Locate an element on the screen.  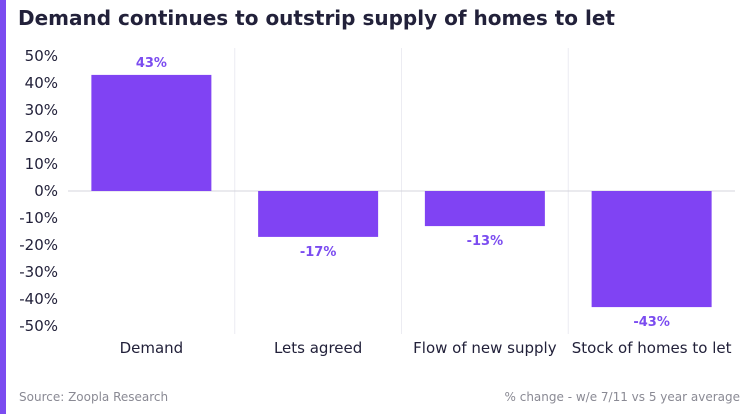
bar-flow-of-new-supply is located at coordinates (484, 209).